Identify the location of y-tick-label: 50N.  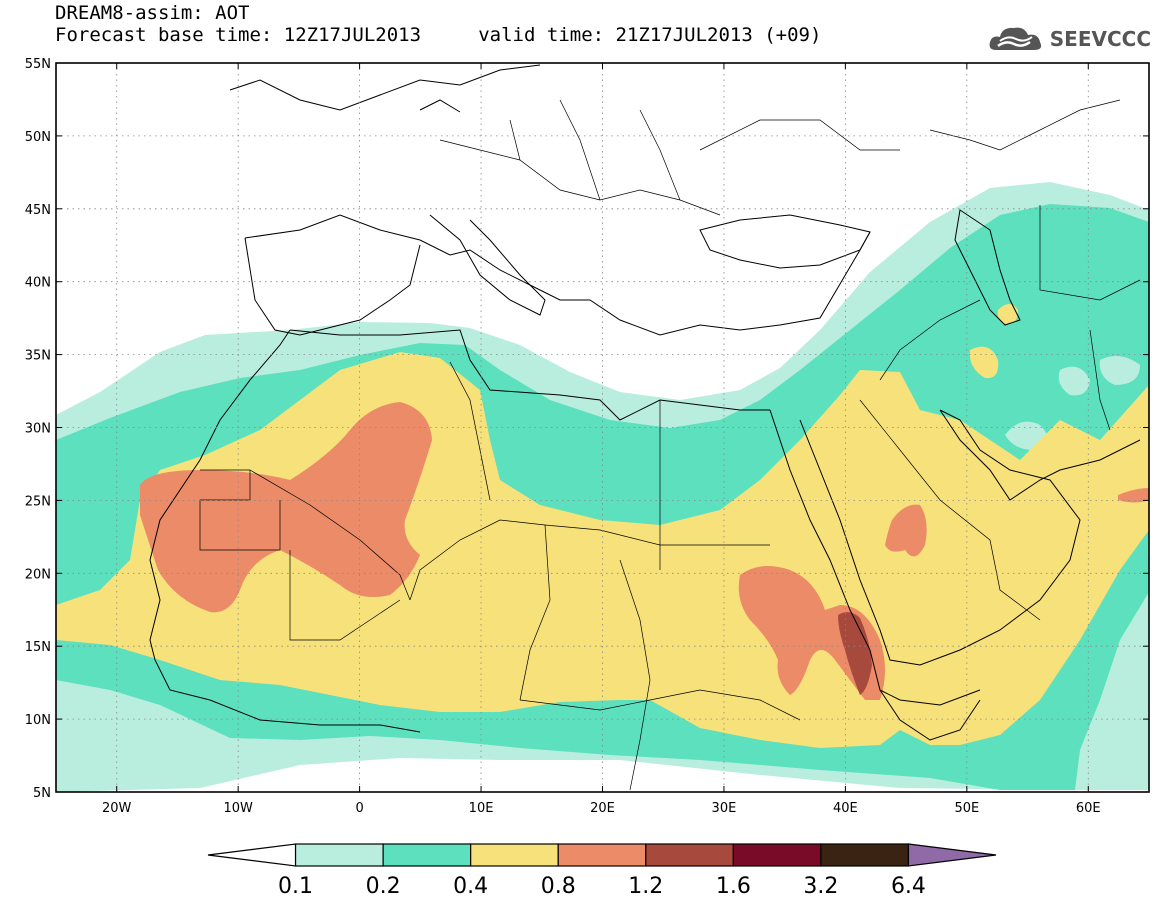
(38, 137).